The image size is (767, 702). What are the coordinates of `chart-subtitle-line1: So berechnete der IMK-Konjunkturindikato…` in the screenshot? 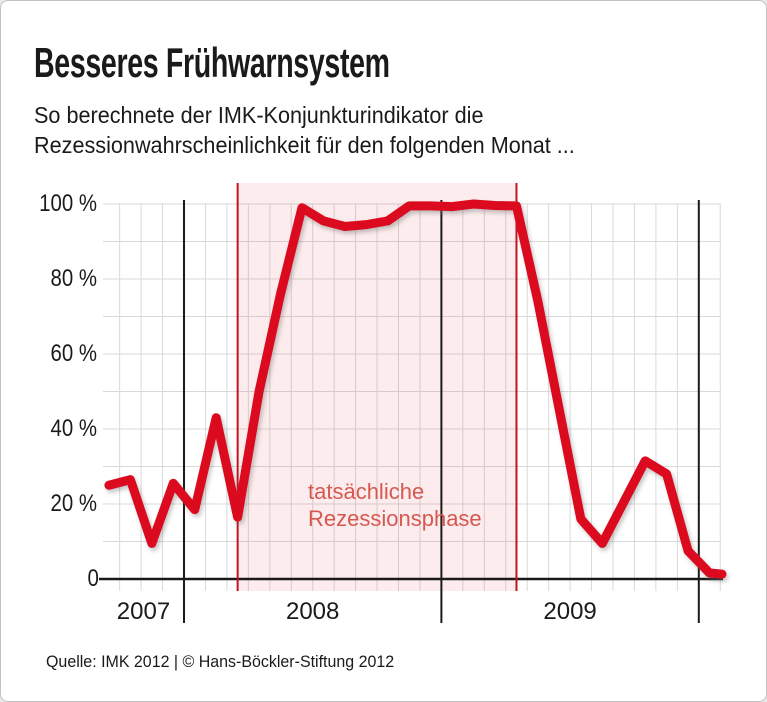 It's located at (259, 115).